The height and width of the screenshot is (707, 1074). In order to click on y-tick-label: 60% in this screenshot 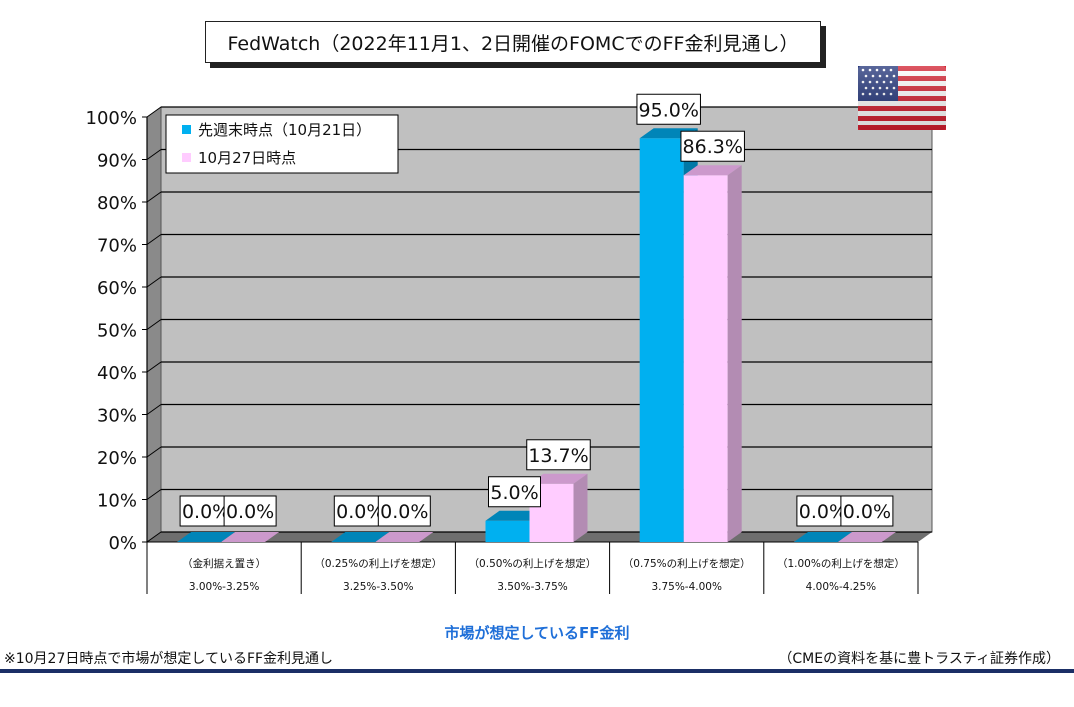, I will do `click(117, 288)`.